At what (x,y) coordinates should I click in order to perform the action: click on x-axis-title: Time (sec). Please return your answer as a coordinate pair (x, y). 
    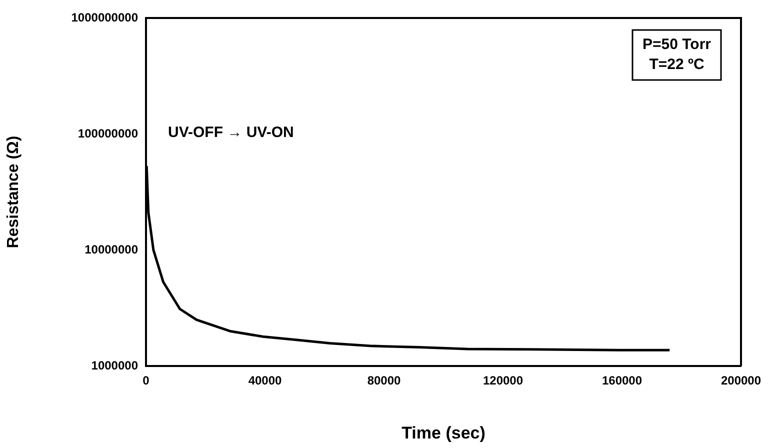
    Looking at the image, I should click on (444, 432).